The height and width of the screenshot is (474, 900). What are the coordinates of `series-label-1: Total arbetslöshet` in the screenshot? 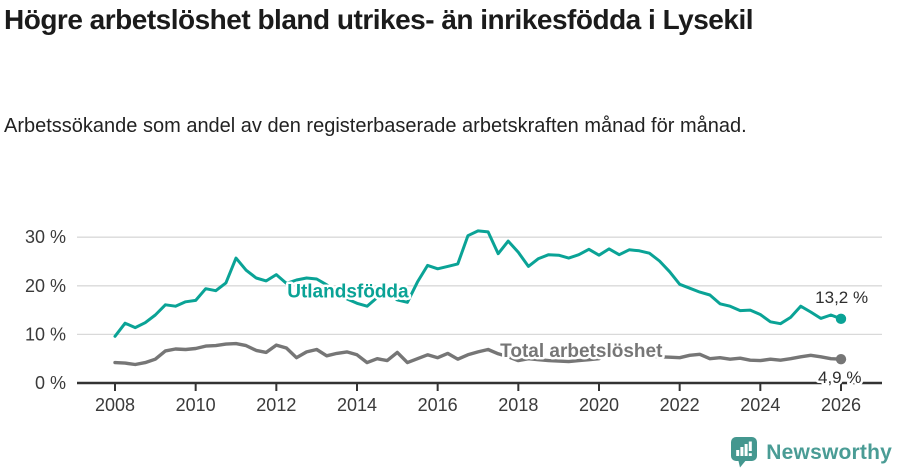 It's located at (581, 351).